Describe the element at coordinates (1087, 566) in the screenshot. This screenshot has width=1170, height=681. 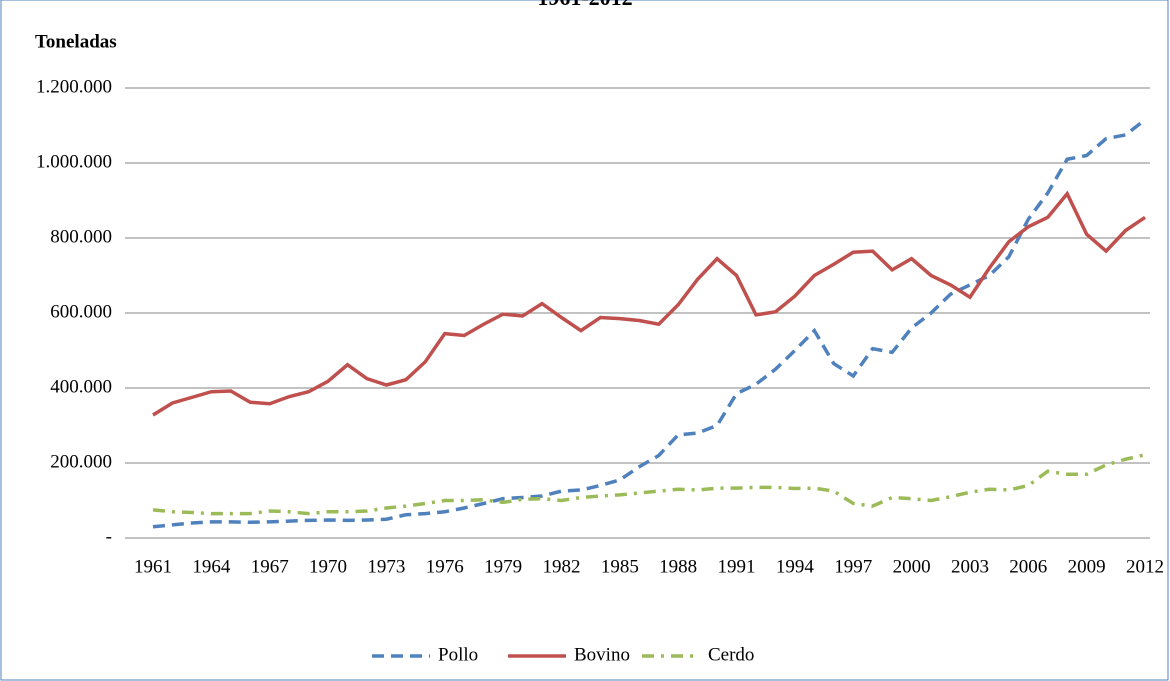
I see `x-tick-label: 2009` at that location.